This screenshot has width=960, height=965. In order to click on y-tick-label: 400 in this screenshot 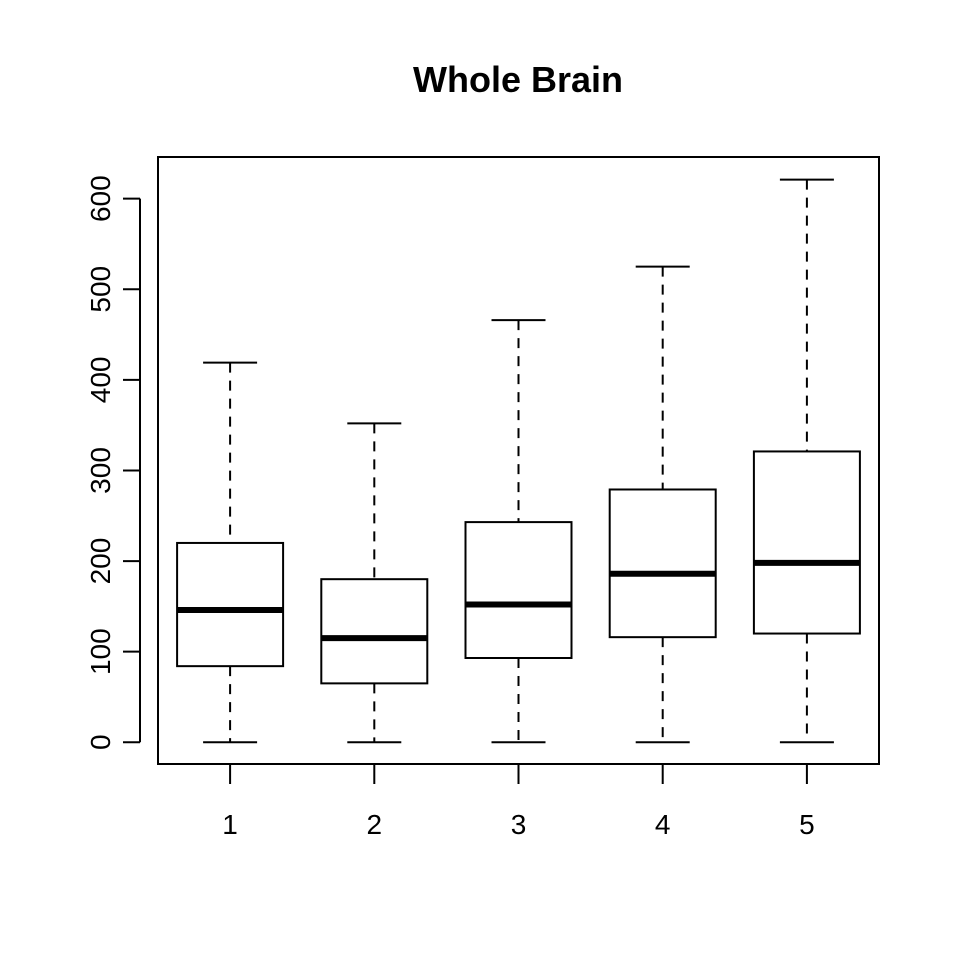, I will do `click(100, 380)`.